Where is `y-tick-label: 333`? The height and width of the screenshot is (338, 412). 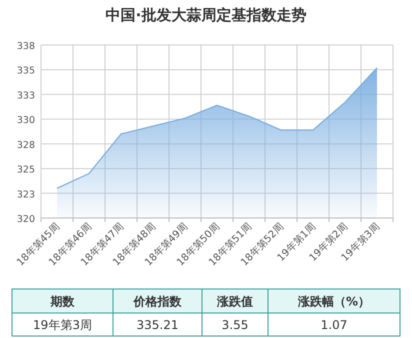 y-tick-label: 333 is located at coordinates (25, 96).